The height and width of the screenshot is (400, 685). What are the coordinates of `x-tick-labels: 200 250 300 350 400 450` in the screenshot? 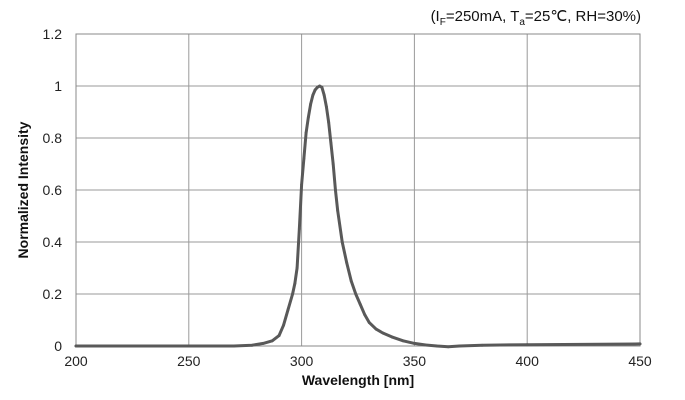 It's located at (358, 361).